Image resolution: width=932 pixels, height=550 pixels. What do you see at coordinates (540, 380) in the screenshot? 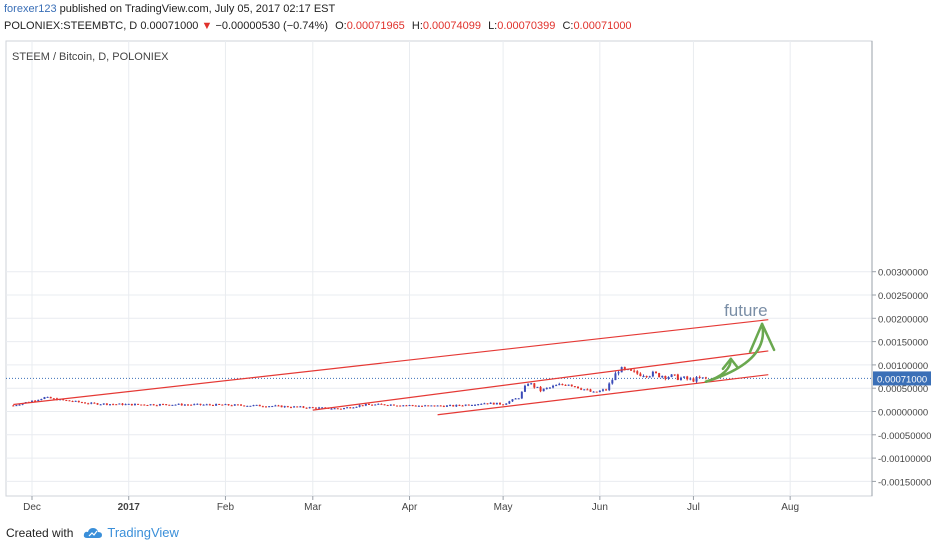
I see `channel-line-mid-upper` at bounding box center [540, 380].